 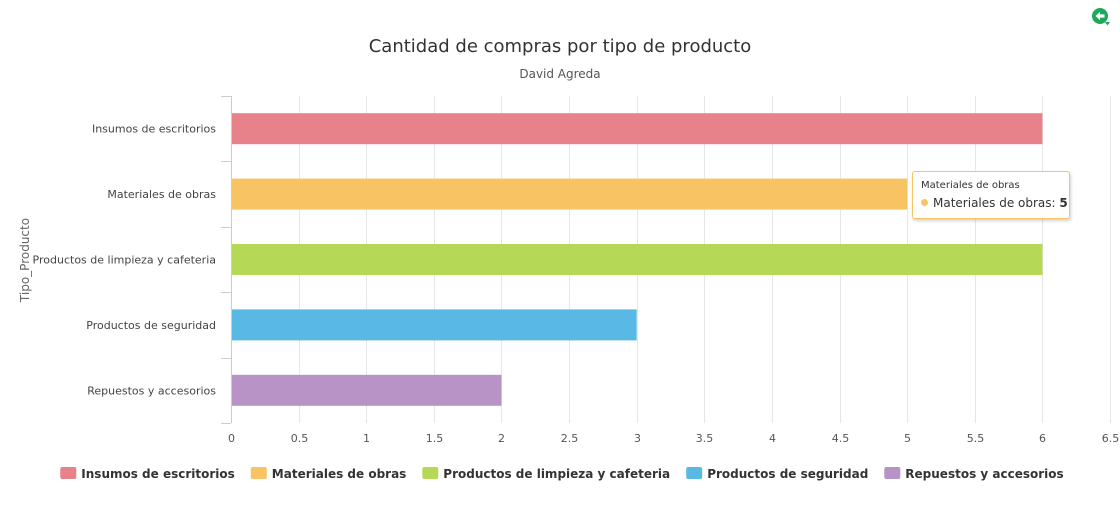 I want to click on legend-item: Insumos de escritorios, so click(x=147, y=474).